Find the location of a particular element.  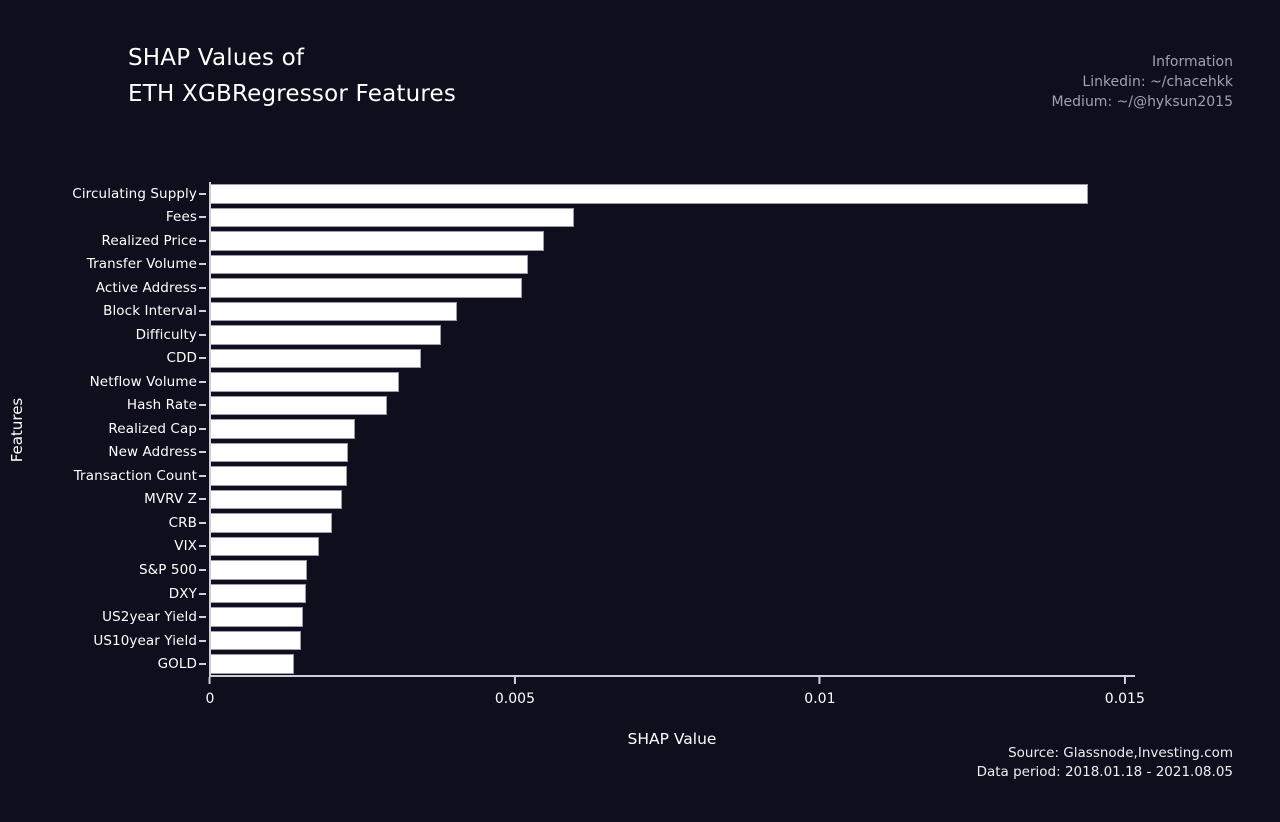

category-label: VIX is located at coordinates (185, 546).